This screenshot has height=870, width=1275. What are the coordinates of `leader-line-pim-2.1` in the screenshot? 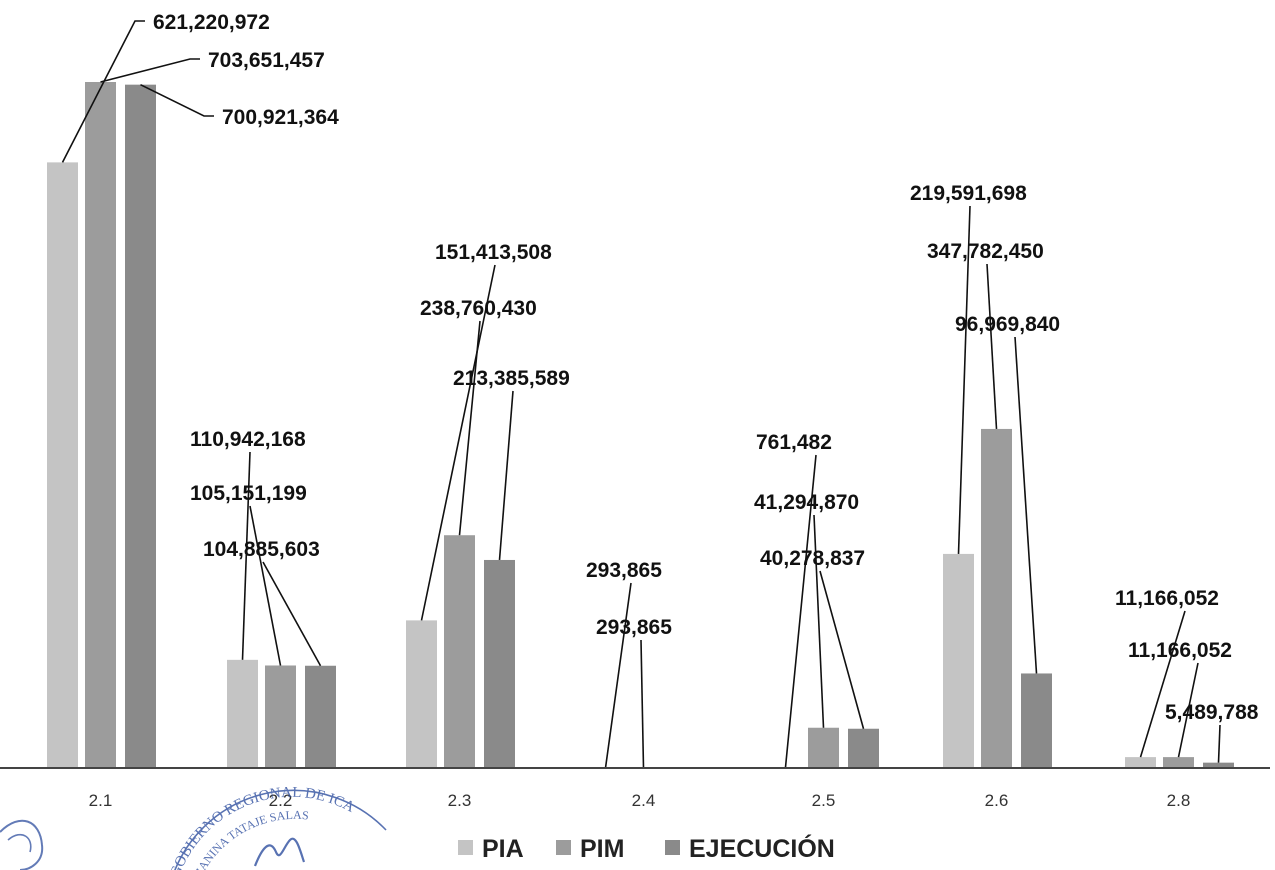 It's located at (150, 70).